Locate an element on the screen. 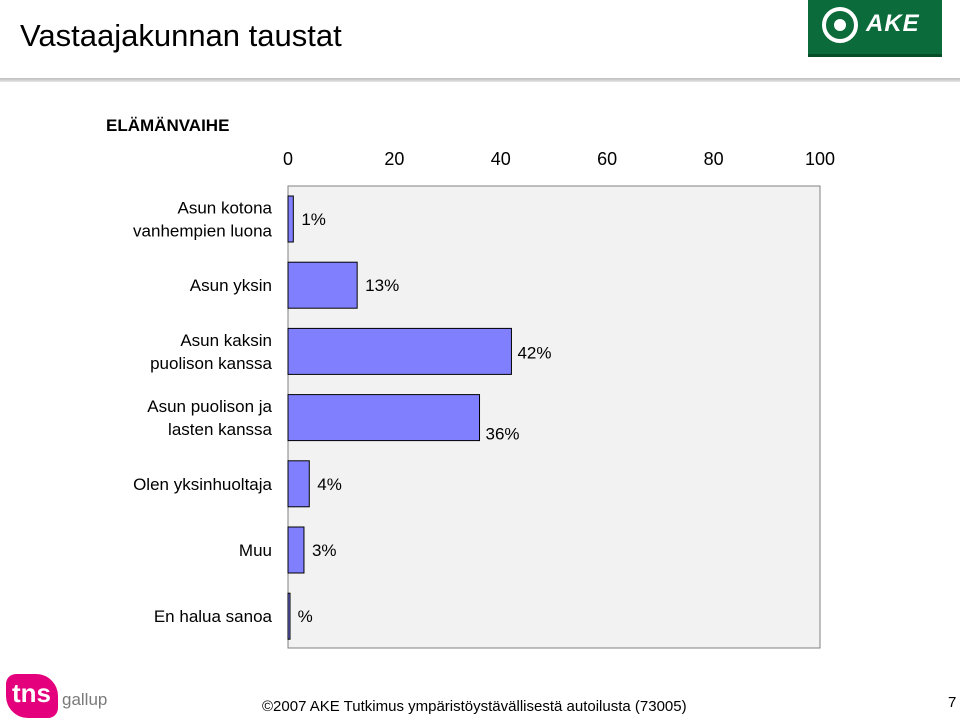 The height and width of the screenshot is (723, 960). gallup-logo-text: gallup is located at coordinates (85, 699).